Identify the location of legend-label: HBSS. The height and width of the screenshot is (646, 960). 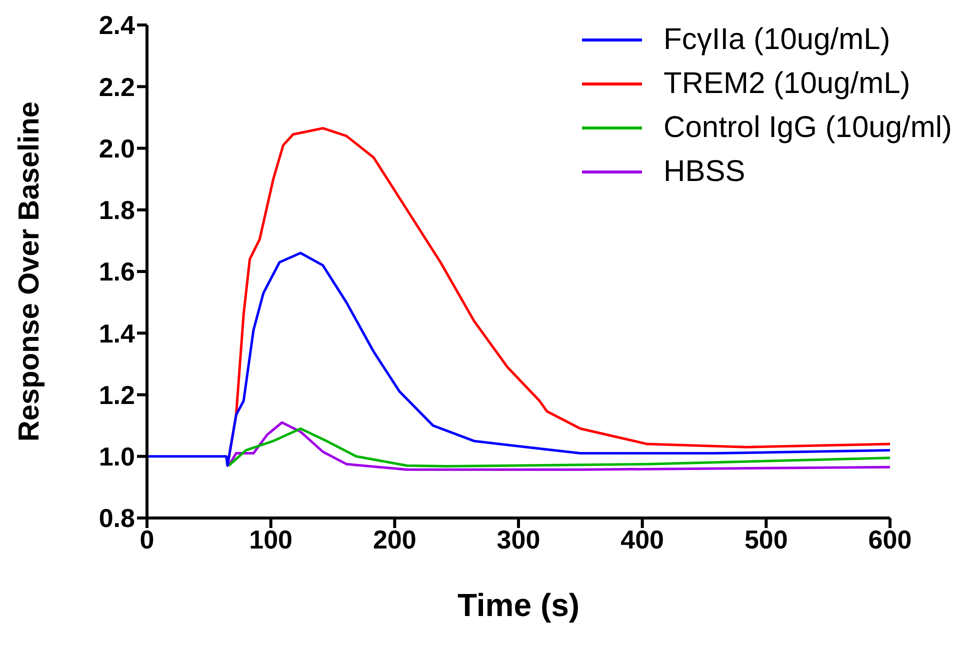
(705, 172).